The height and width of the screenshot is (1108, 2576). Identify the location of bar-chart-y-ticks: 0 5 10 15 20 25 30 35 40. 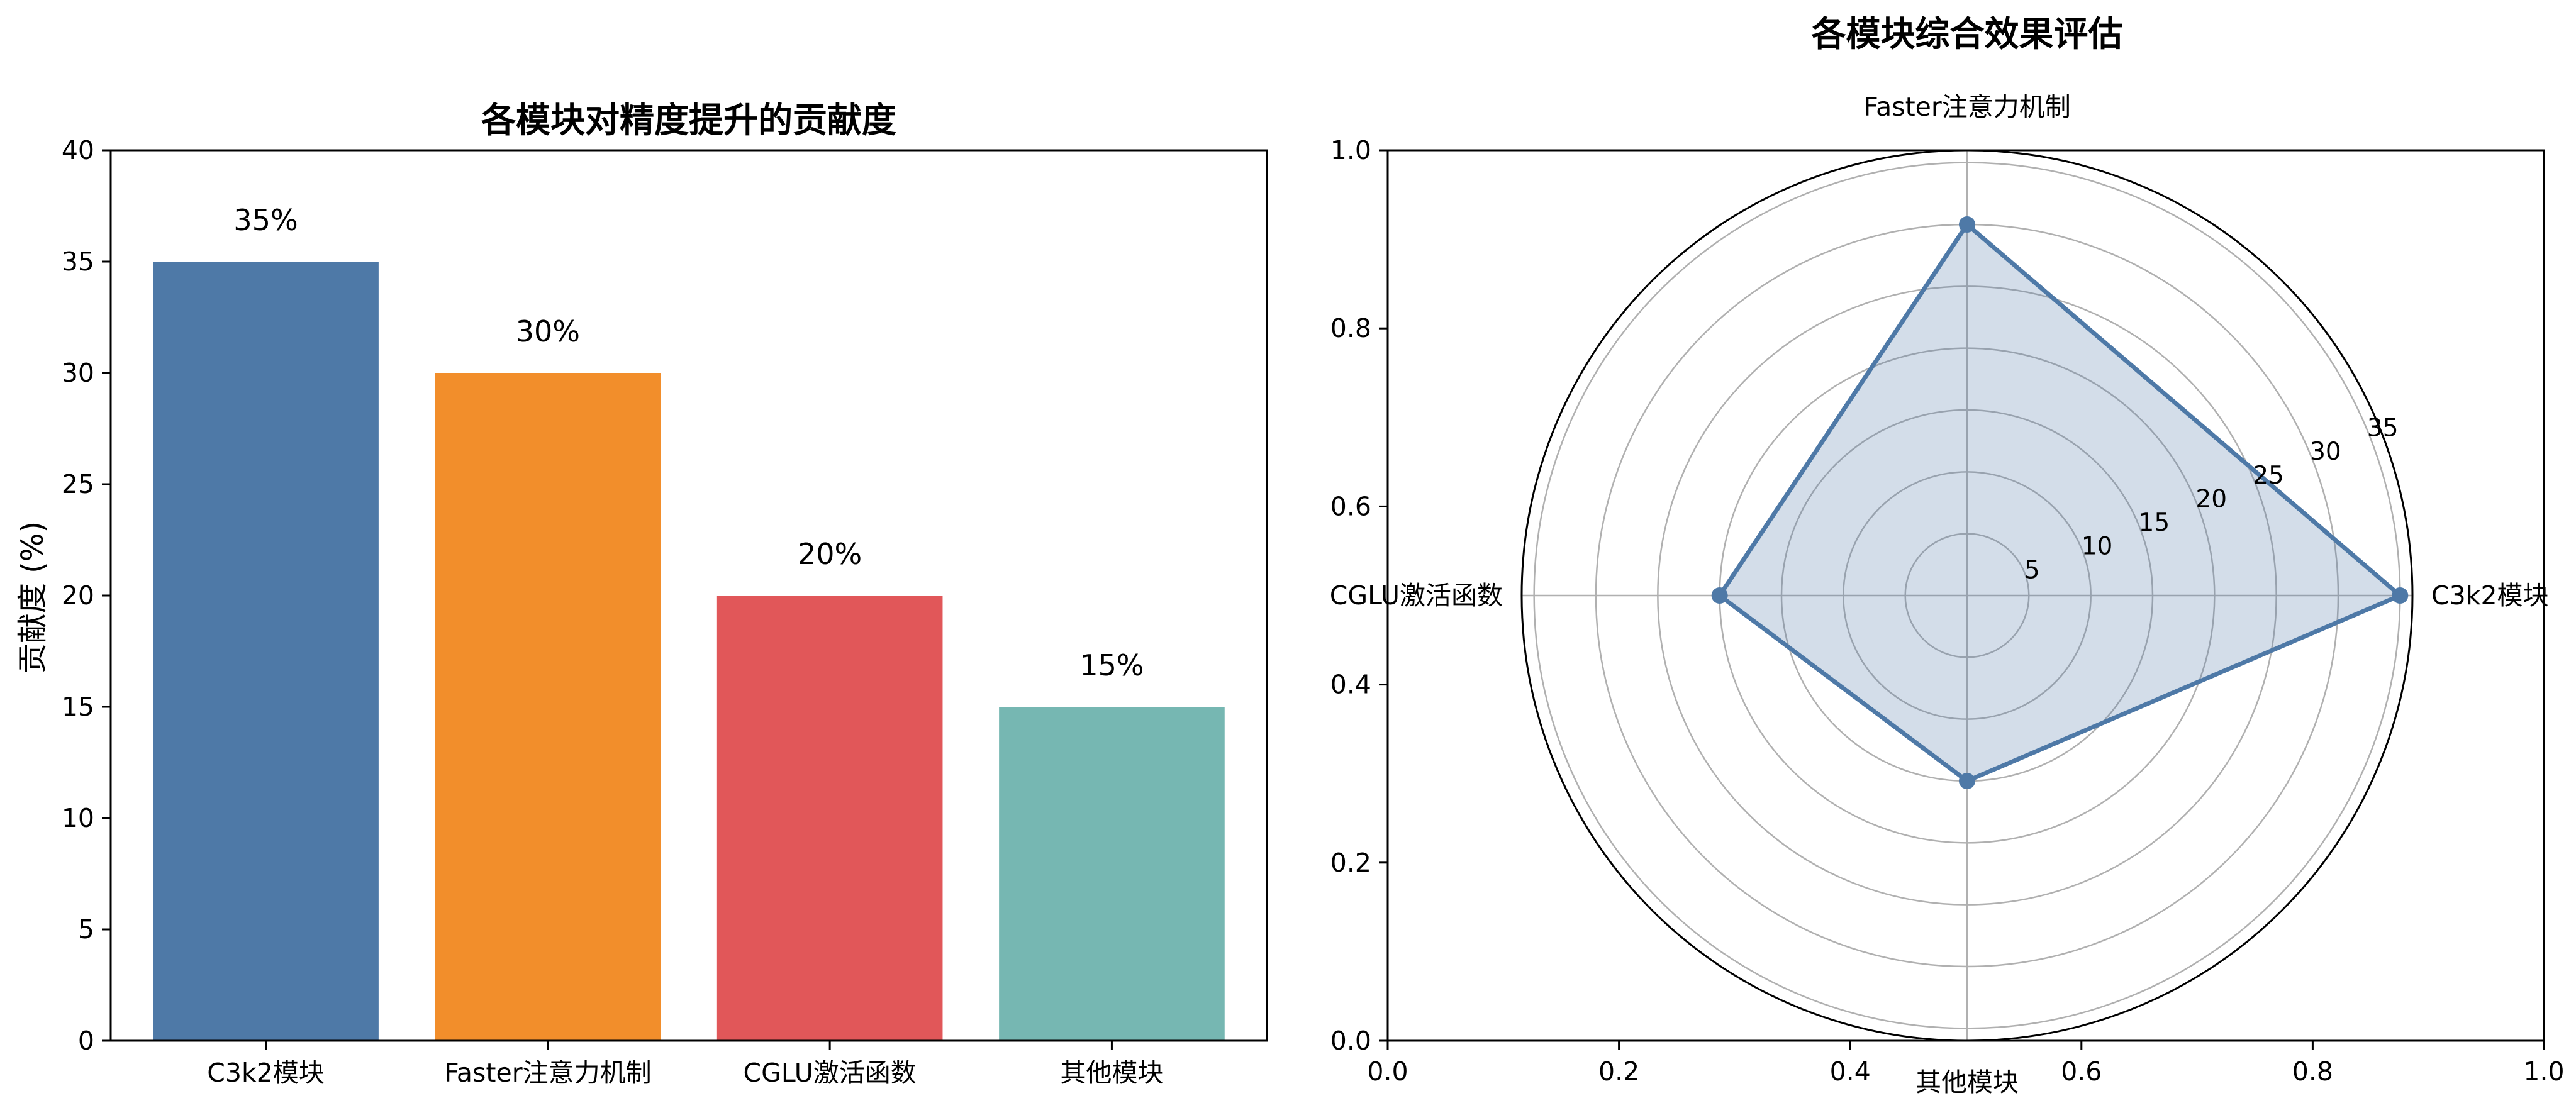
(86, 595).